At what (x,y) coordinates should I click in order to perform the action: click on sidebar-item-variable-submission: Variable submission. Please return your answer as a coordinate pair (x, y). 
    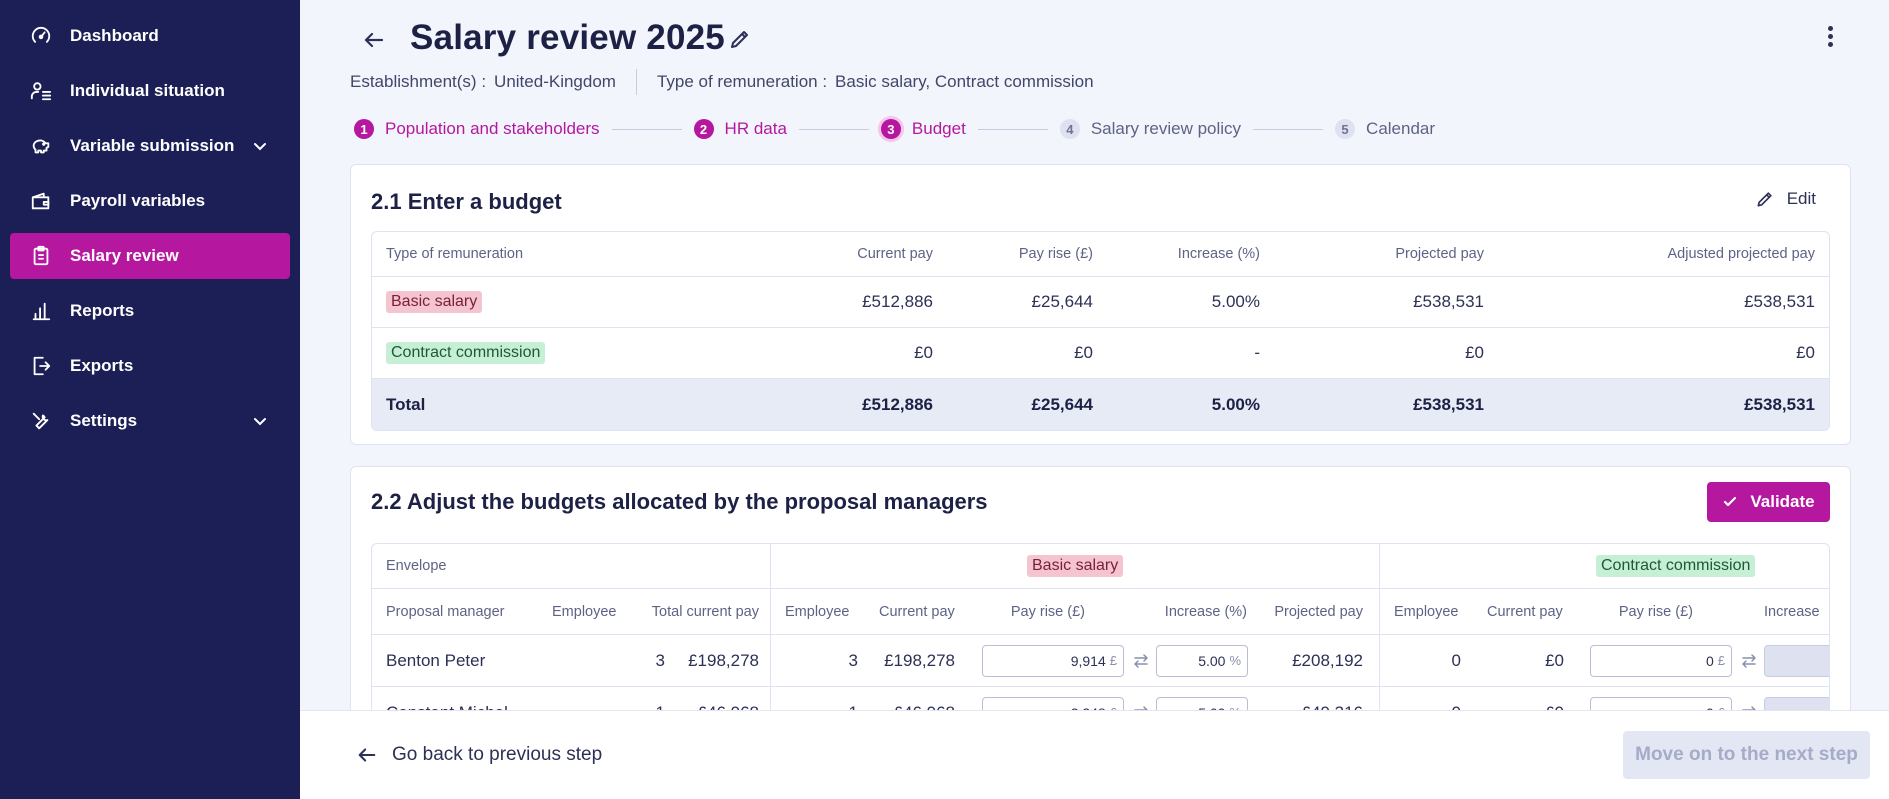
    Looking at the image, I should click on (150, 146).